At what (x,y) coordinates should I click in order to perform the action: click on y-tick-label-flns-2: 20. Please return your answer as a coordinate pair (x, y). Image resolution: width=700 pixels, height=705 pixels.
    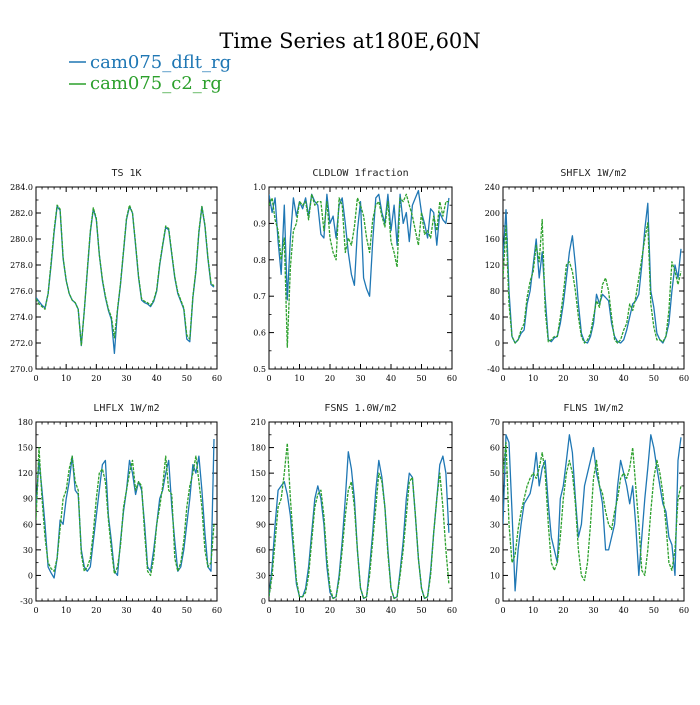
    Looking at the image, I should click on (495, 550).